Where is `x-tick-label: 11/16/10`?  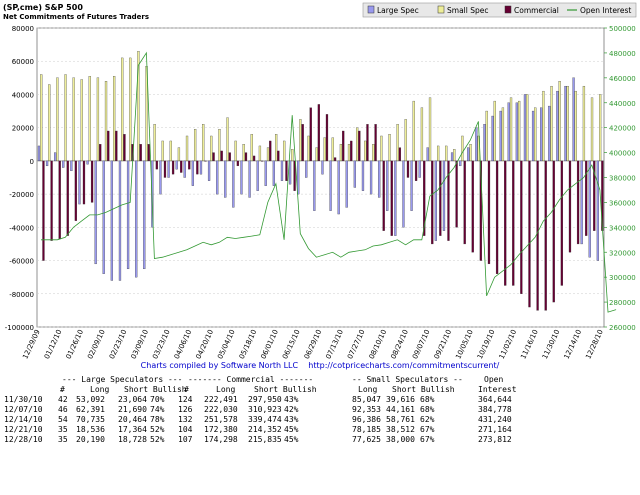 x-tick-label: 11/16/10 is located at coordinates (529, 344).